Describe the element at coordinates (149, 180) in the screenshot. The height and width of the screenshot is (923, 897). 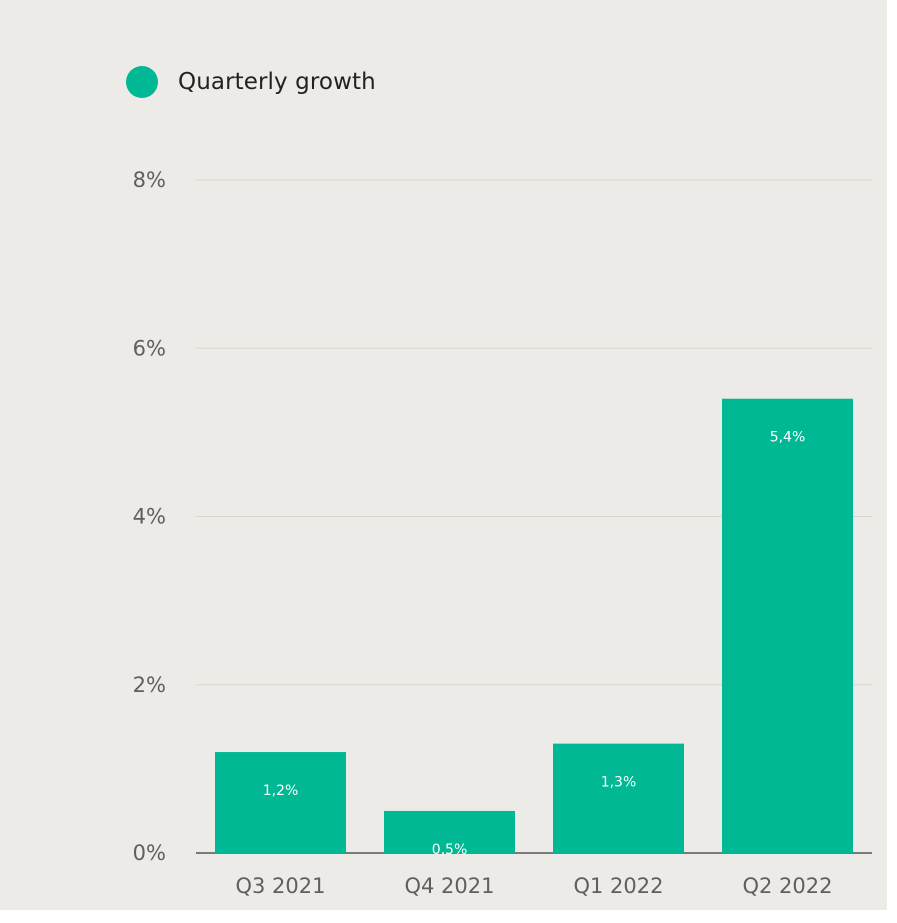
I see `y-tick-label: 8%` at that location.